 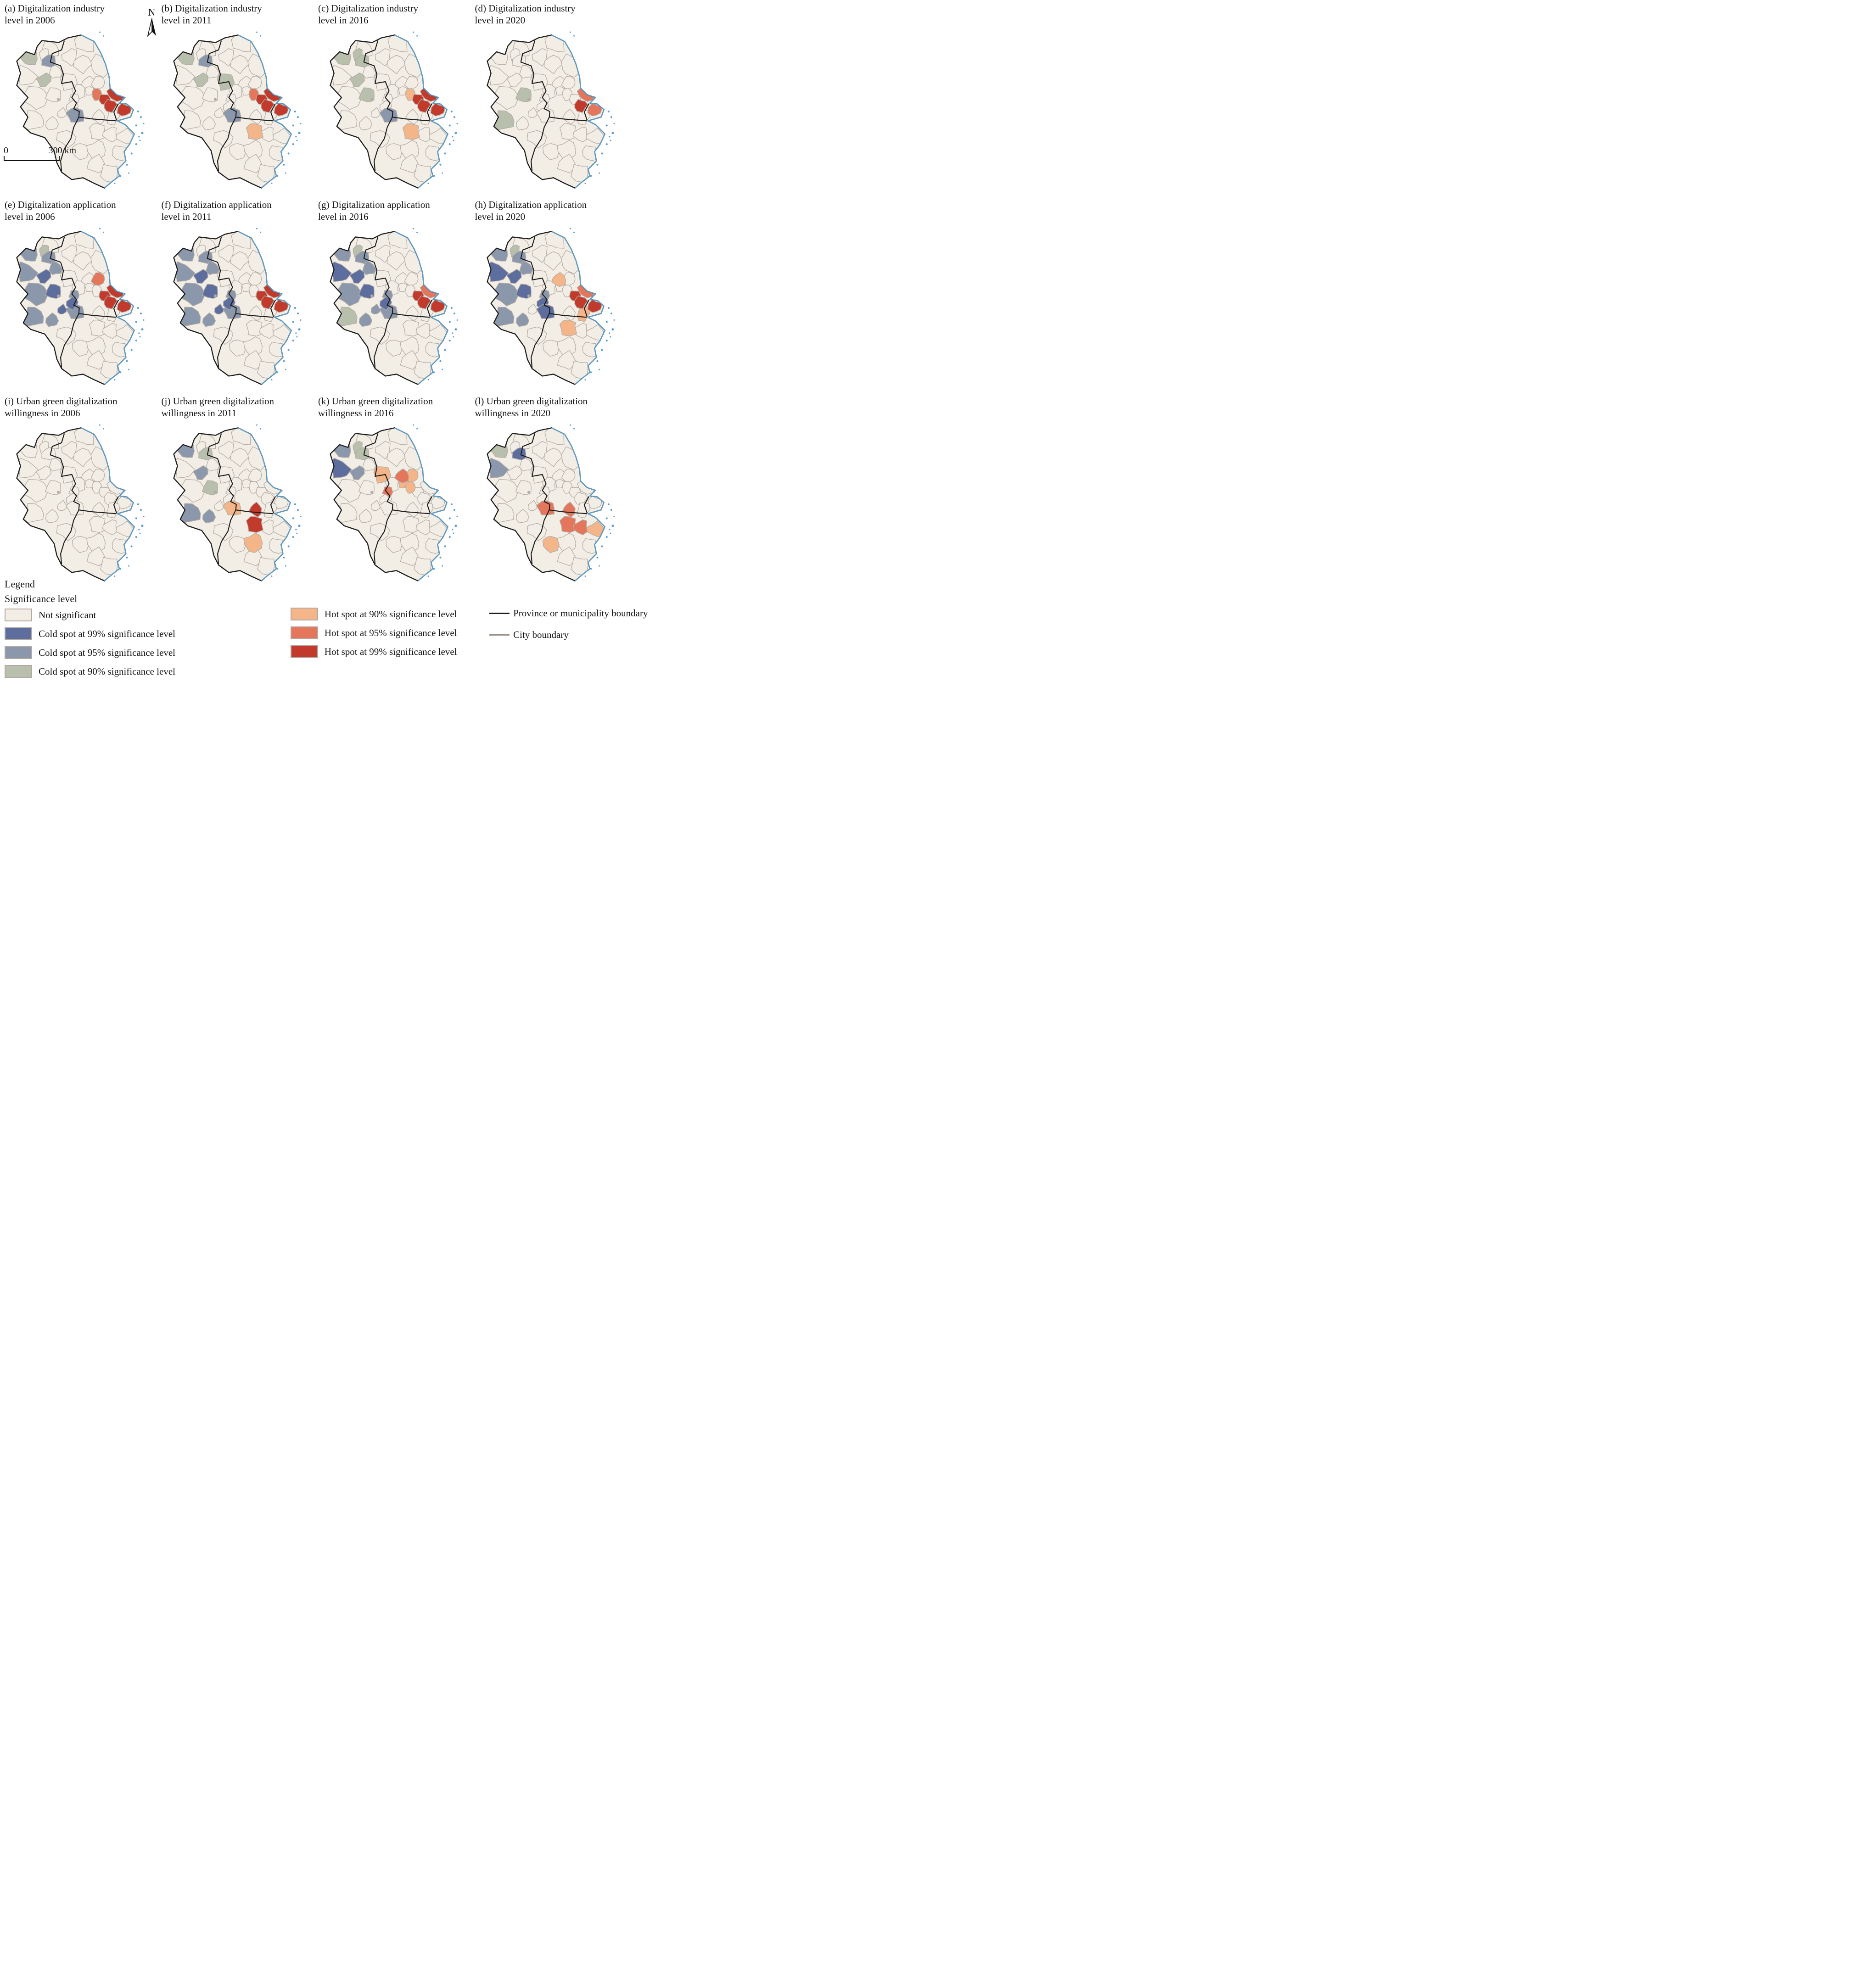 What do you see at coordinates (304, 614) in the screenshot?
I see `swatch-hot90` at bounding box center [304, 614].